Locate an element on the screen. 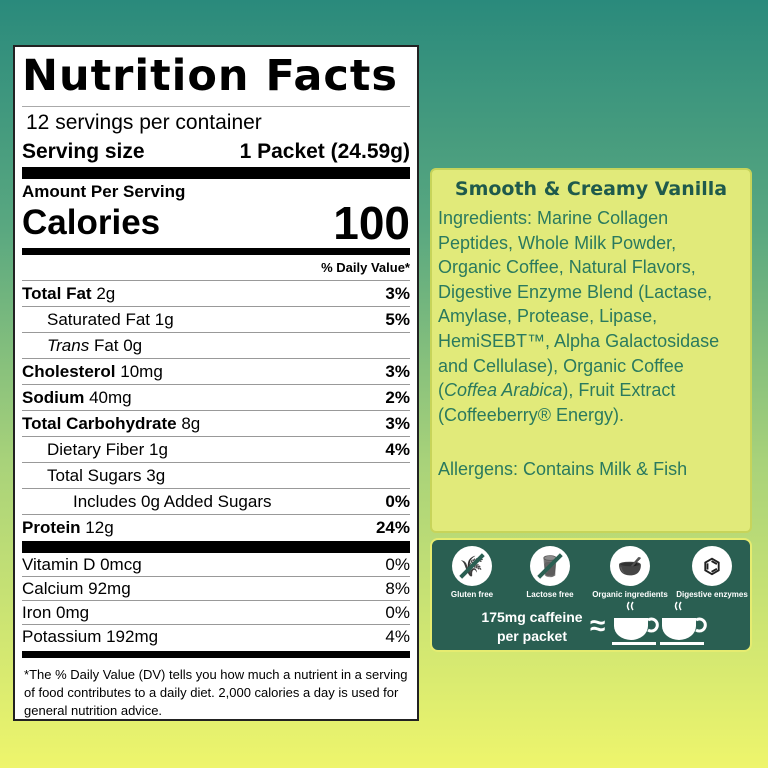 This screenshot has width=768, height=768. badge-organic-ingredients: 🥣 Organic ingredients is located at coordinates (630, 572).